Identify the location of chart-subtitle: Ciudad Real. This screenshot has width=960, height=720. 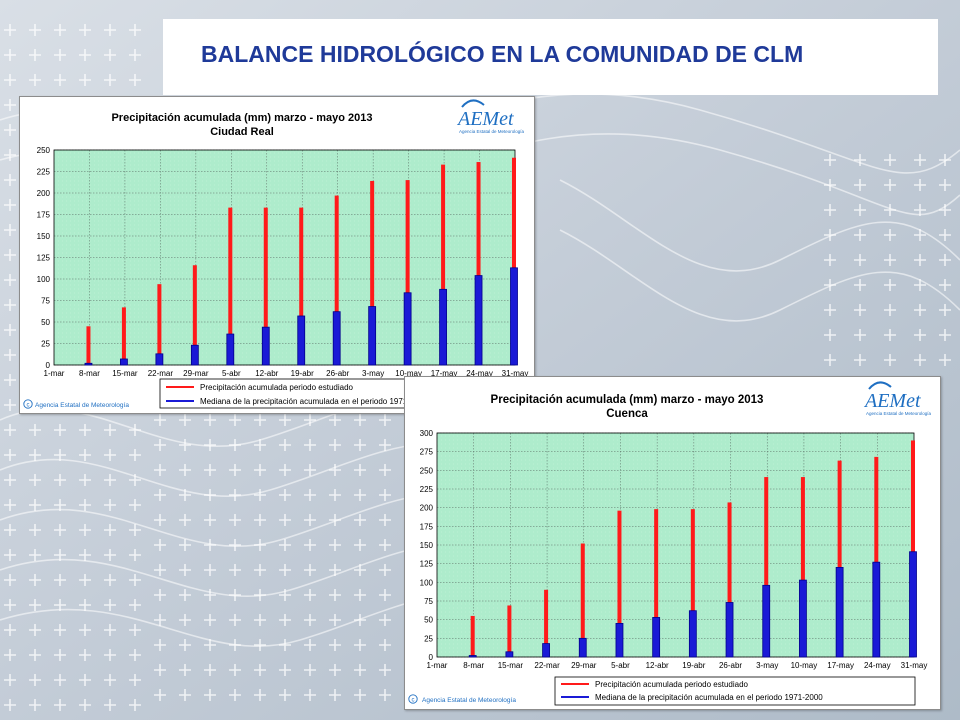
(242, 132).